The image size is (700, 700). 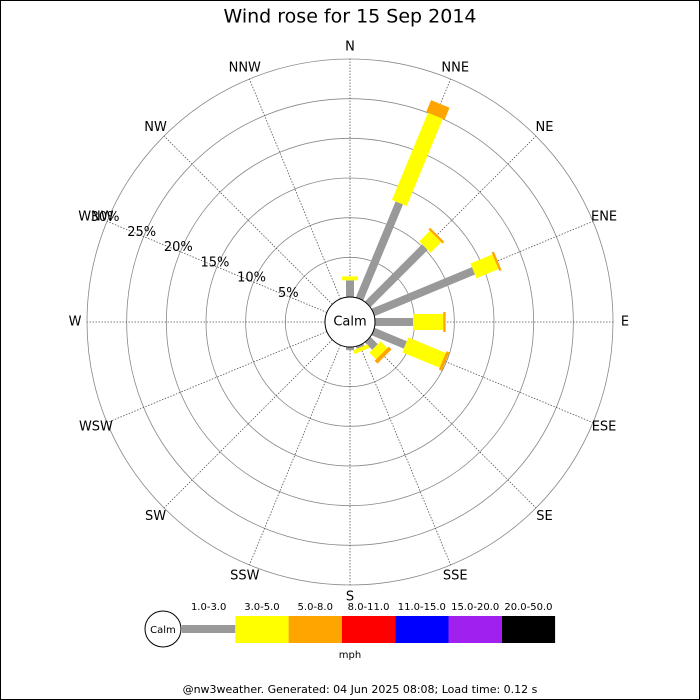 I want to click on direction-label: SSE, so click(x=455, y=576).